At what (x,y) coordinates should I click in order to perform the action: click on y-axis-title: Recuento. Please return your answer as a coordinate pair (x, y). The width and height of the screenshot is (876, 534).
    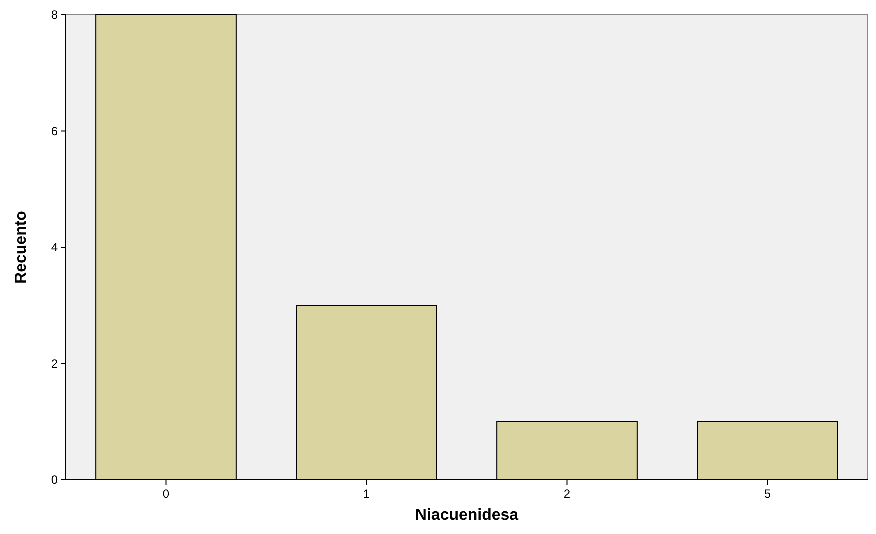
    Looking at the image, I should click on (21, 247).